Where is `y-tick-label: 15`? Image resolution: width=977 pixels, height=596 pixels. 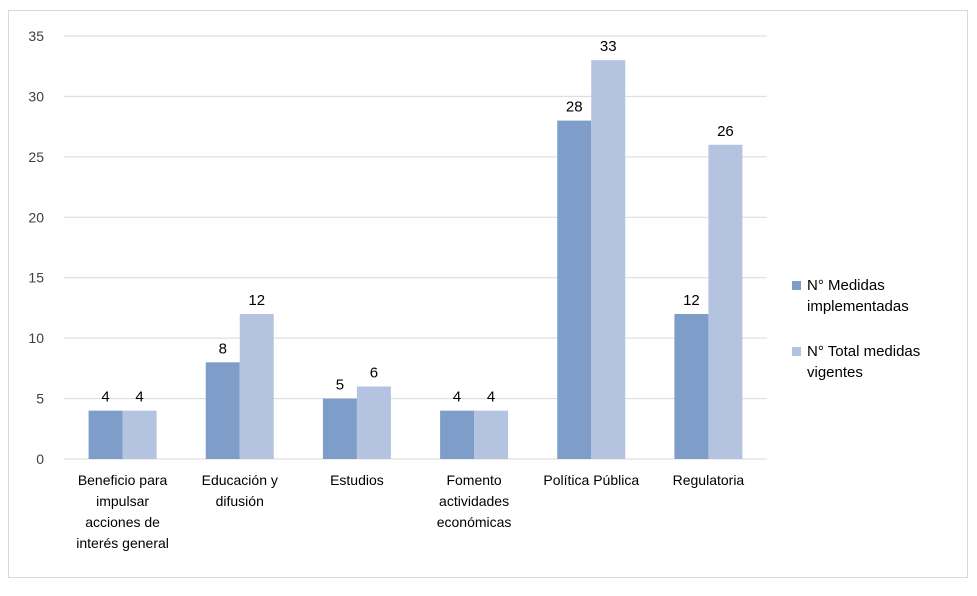 y-tick-label: 15 is located at coordinates (36, 278).